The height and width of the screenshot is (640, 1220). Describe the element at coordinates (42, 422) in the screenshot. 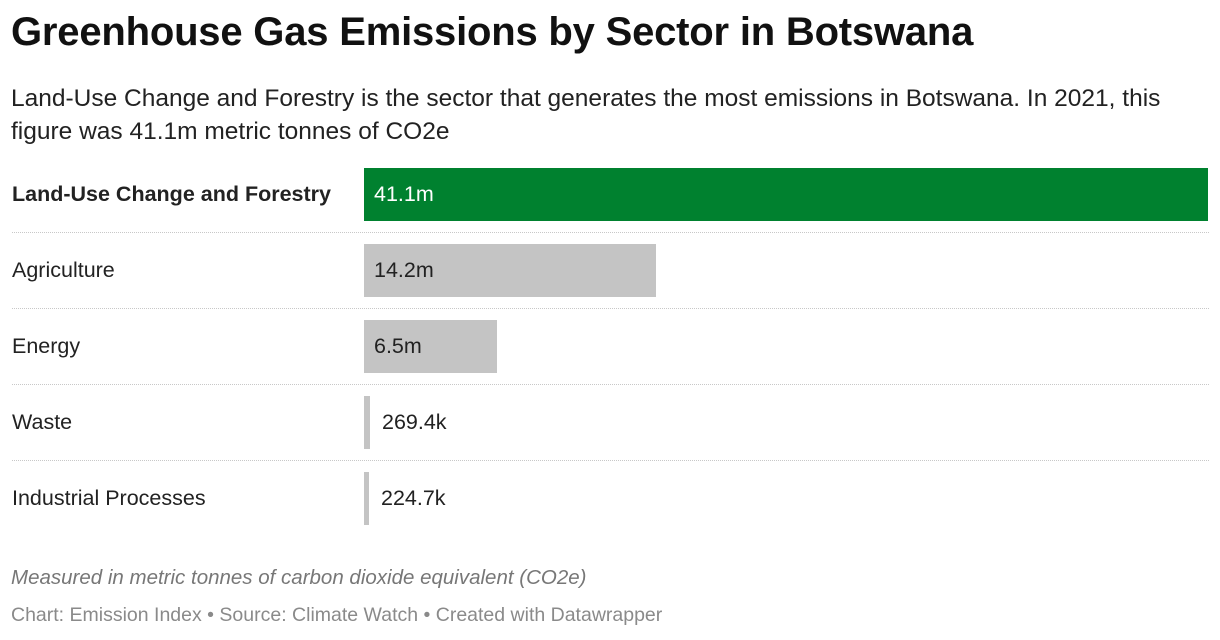

I see `category-label: Waste` at that location.